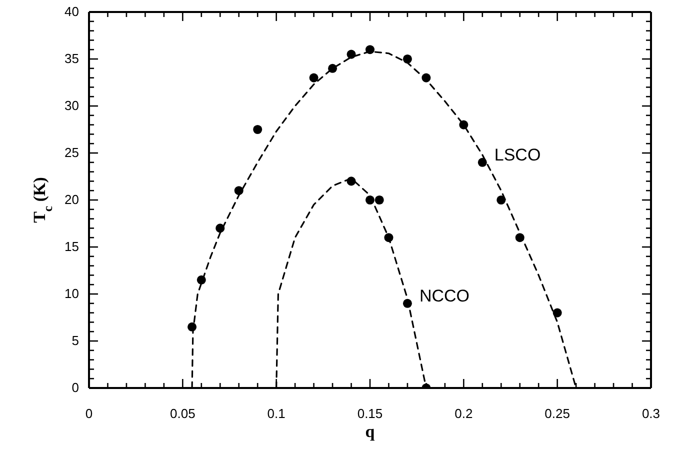 This screenshot has height=456, width=673. I want to click on x-tick-label: 0.25, so click(557, 413).